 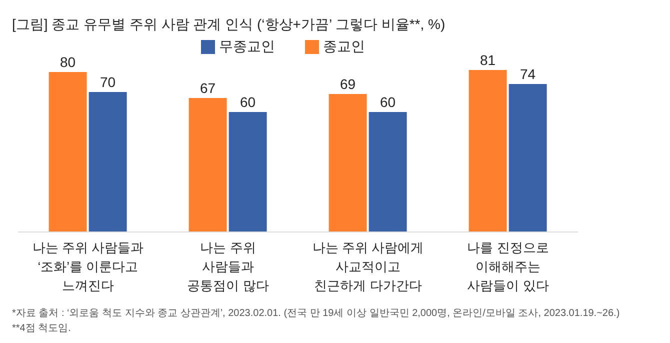 I want to click on x-tick-label: 나는 주위 사람들과 ‘조화’를 이룬다고 느껴진다, so click(x=88, y=266).